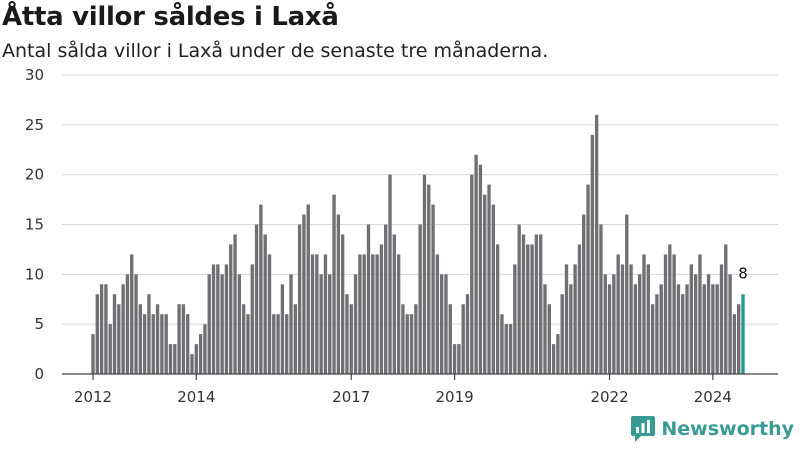 This screenshot has width=800, height=450. What do you see at coordinates (93, 397) in the screenshot?
I see `x-tick-label: 2012` at bounding box center [93, 397].